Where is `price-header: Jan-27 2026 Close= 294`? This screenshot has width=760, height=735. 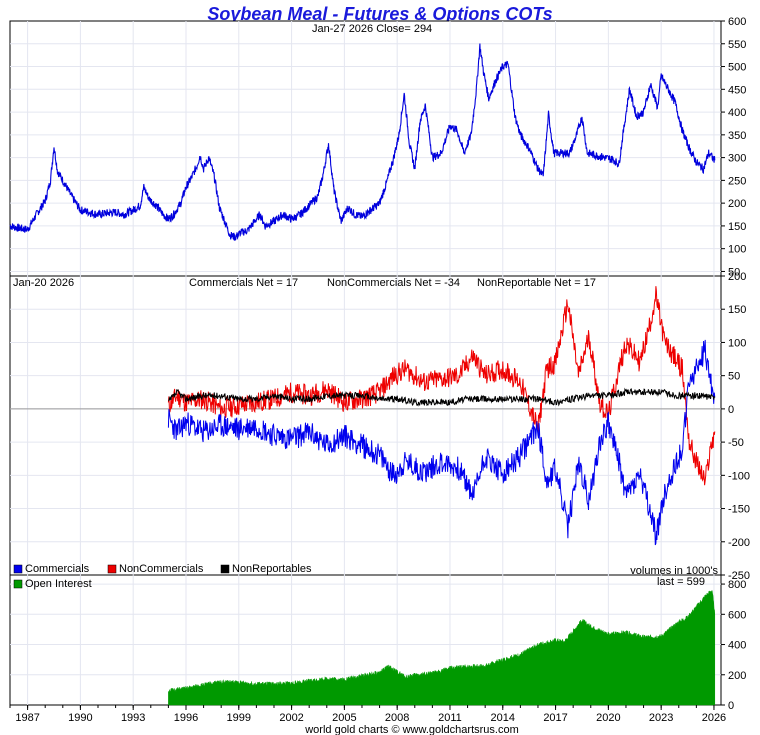 price-header: Jan-27 2026 Close= 294 is located at coordinates (372, 29).